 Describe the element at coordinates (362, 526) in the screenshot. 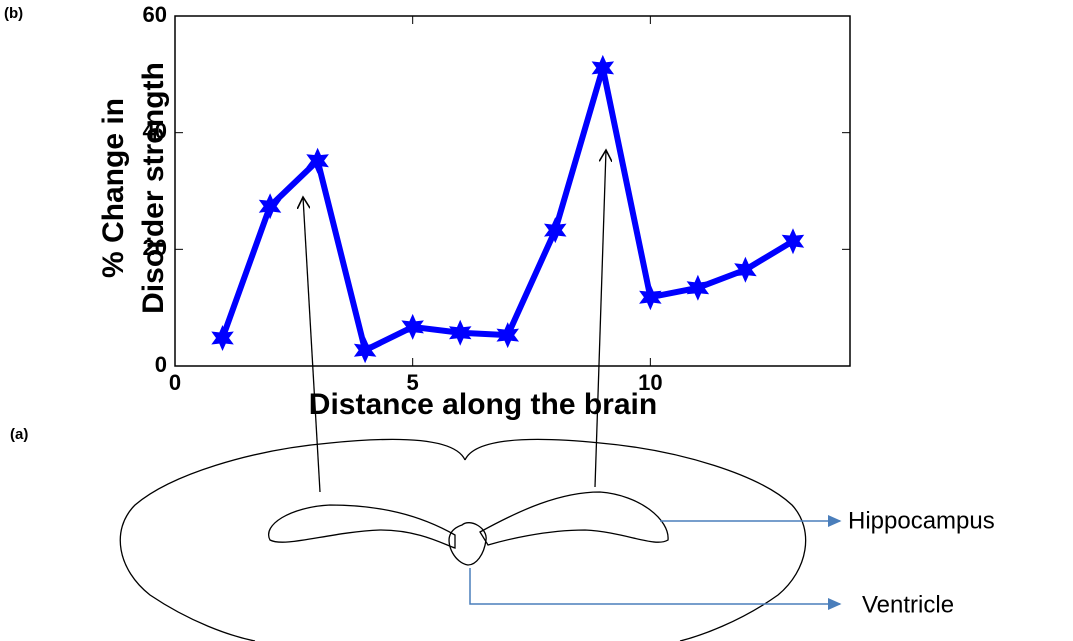

I see `hippocampus-left` at that location.